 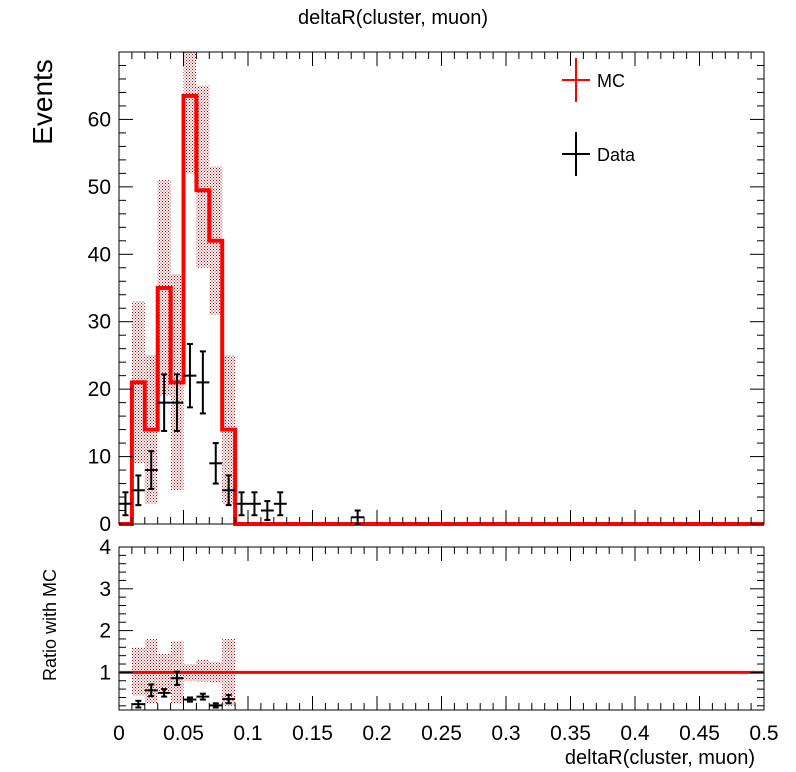 I want to click on x-tick-label: 0.1, so click(x=247, y=733).